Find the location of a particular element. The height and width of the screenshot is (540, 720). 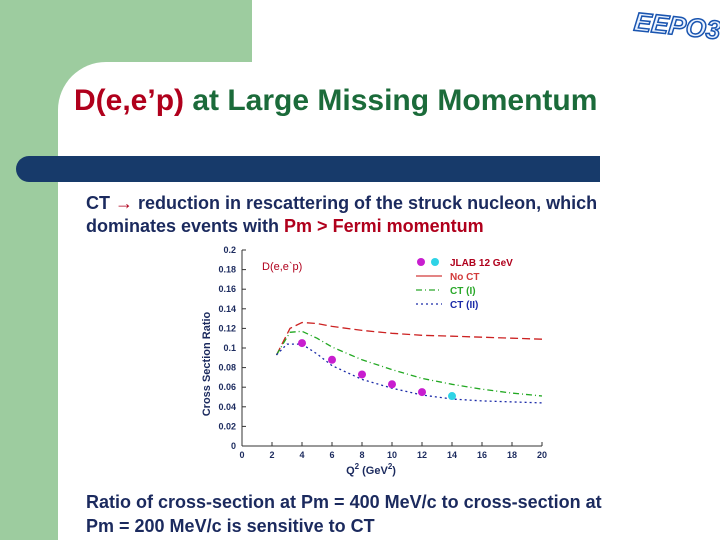

title-rest: at Large Missing Momentum is located at coordinates (391, 100).